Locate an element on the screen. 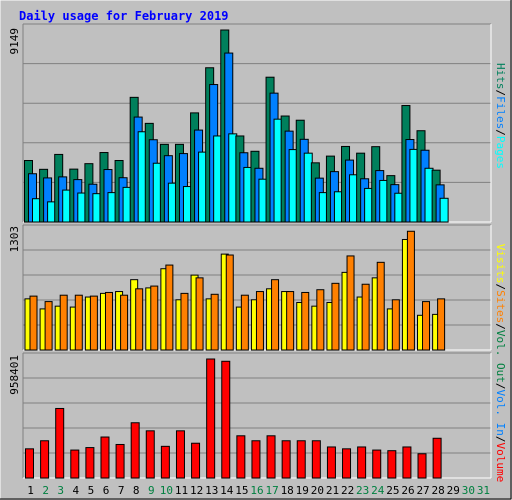 This screenshot has width=512, height=500. day-label-28: 28 is located at coordinates (438, 490).